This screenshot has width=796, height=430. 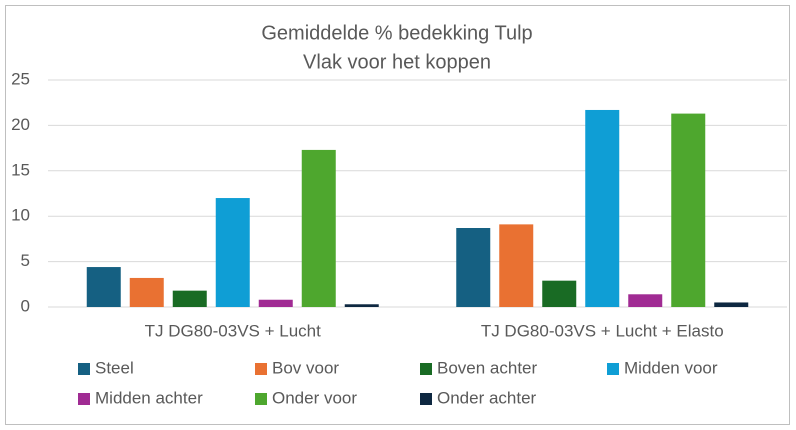 I want to click on legend-label: Boven achter, so click(x=487, y=367).